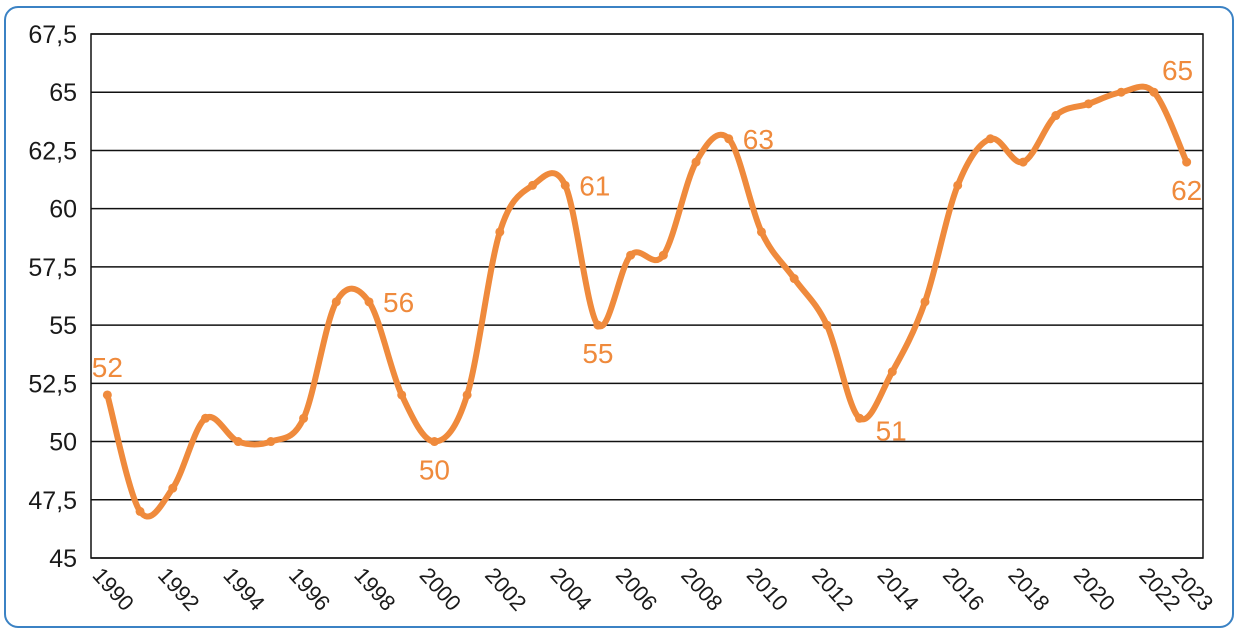  I want to click on x-tick-label: 2002, so click(505, 589).